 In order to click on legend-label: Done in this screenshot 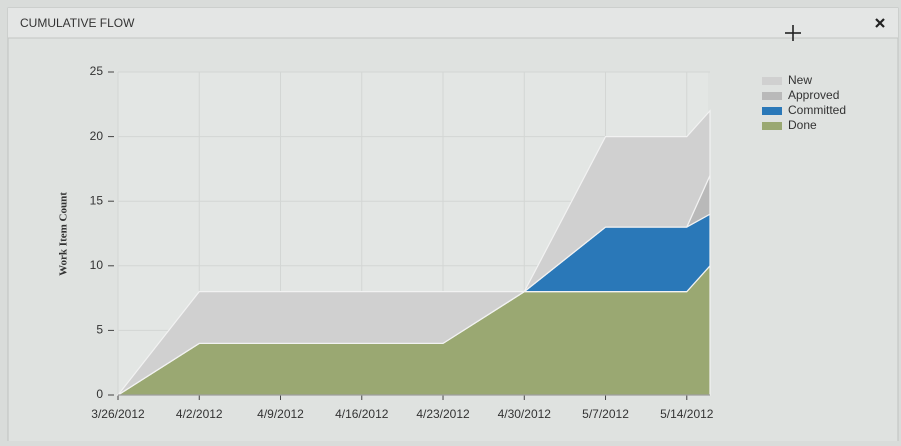, I will do `click(802, 125)`.